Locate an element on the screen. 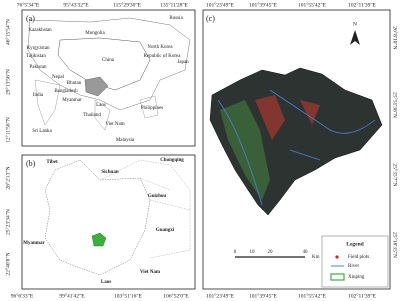  bare-land is located at coordinates (287, 117).